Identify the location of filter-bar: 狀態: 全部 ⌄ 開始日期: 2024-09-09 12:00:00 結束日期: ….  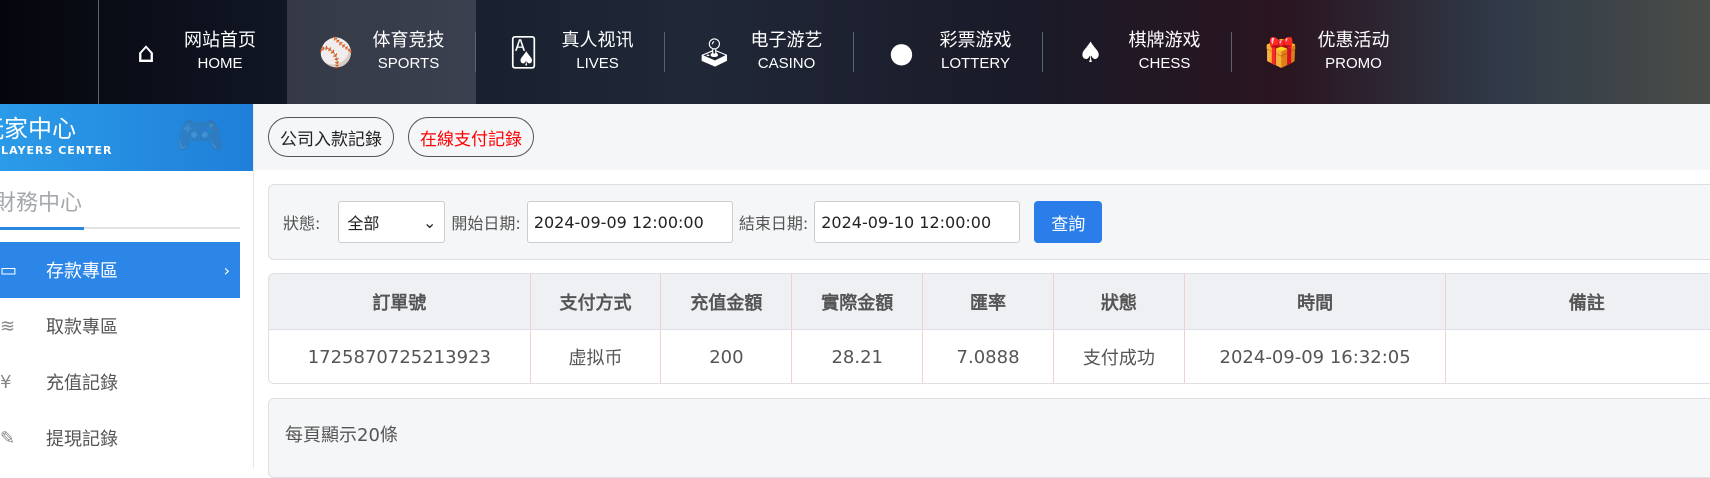
(989, 222).